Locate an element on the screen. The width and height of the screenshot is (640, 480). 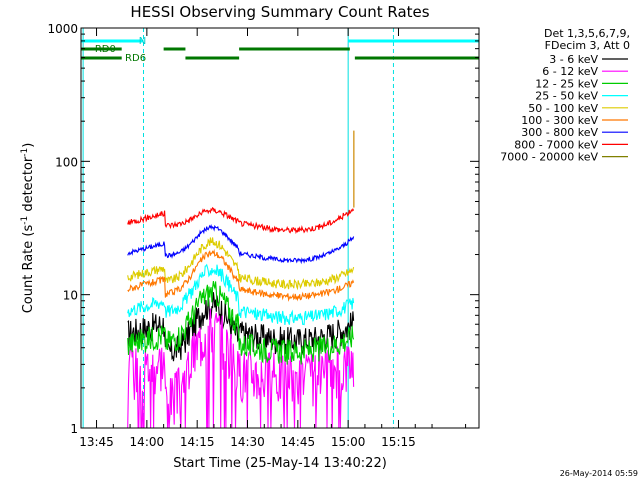
footer-date: 26-May-2014 05:59 is located at coordinates (599, 473).